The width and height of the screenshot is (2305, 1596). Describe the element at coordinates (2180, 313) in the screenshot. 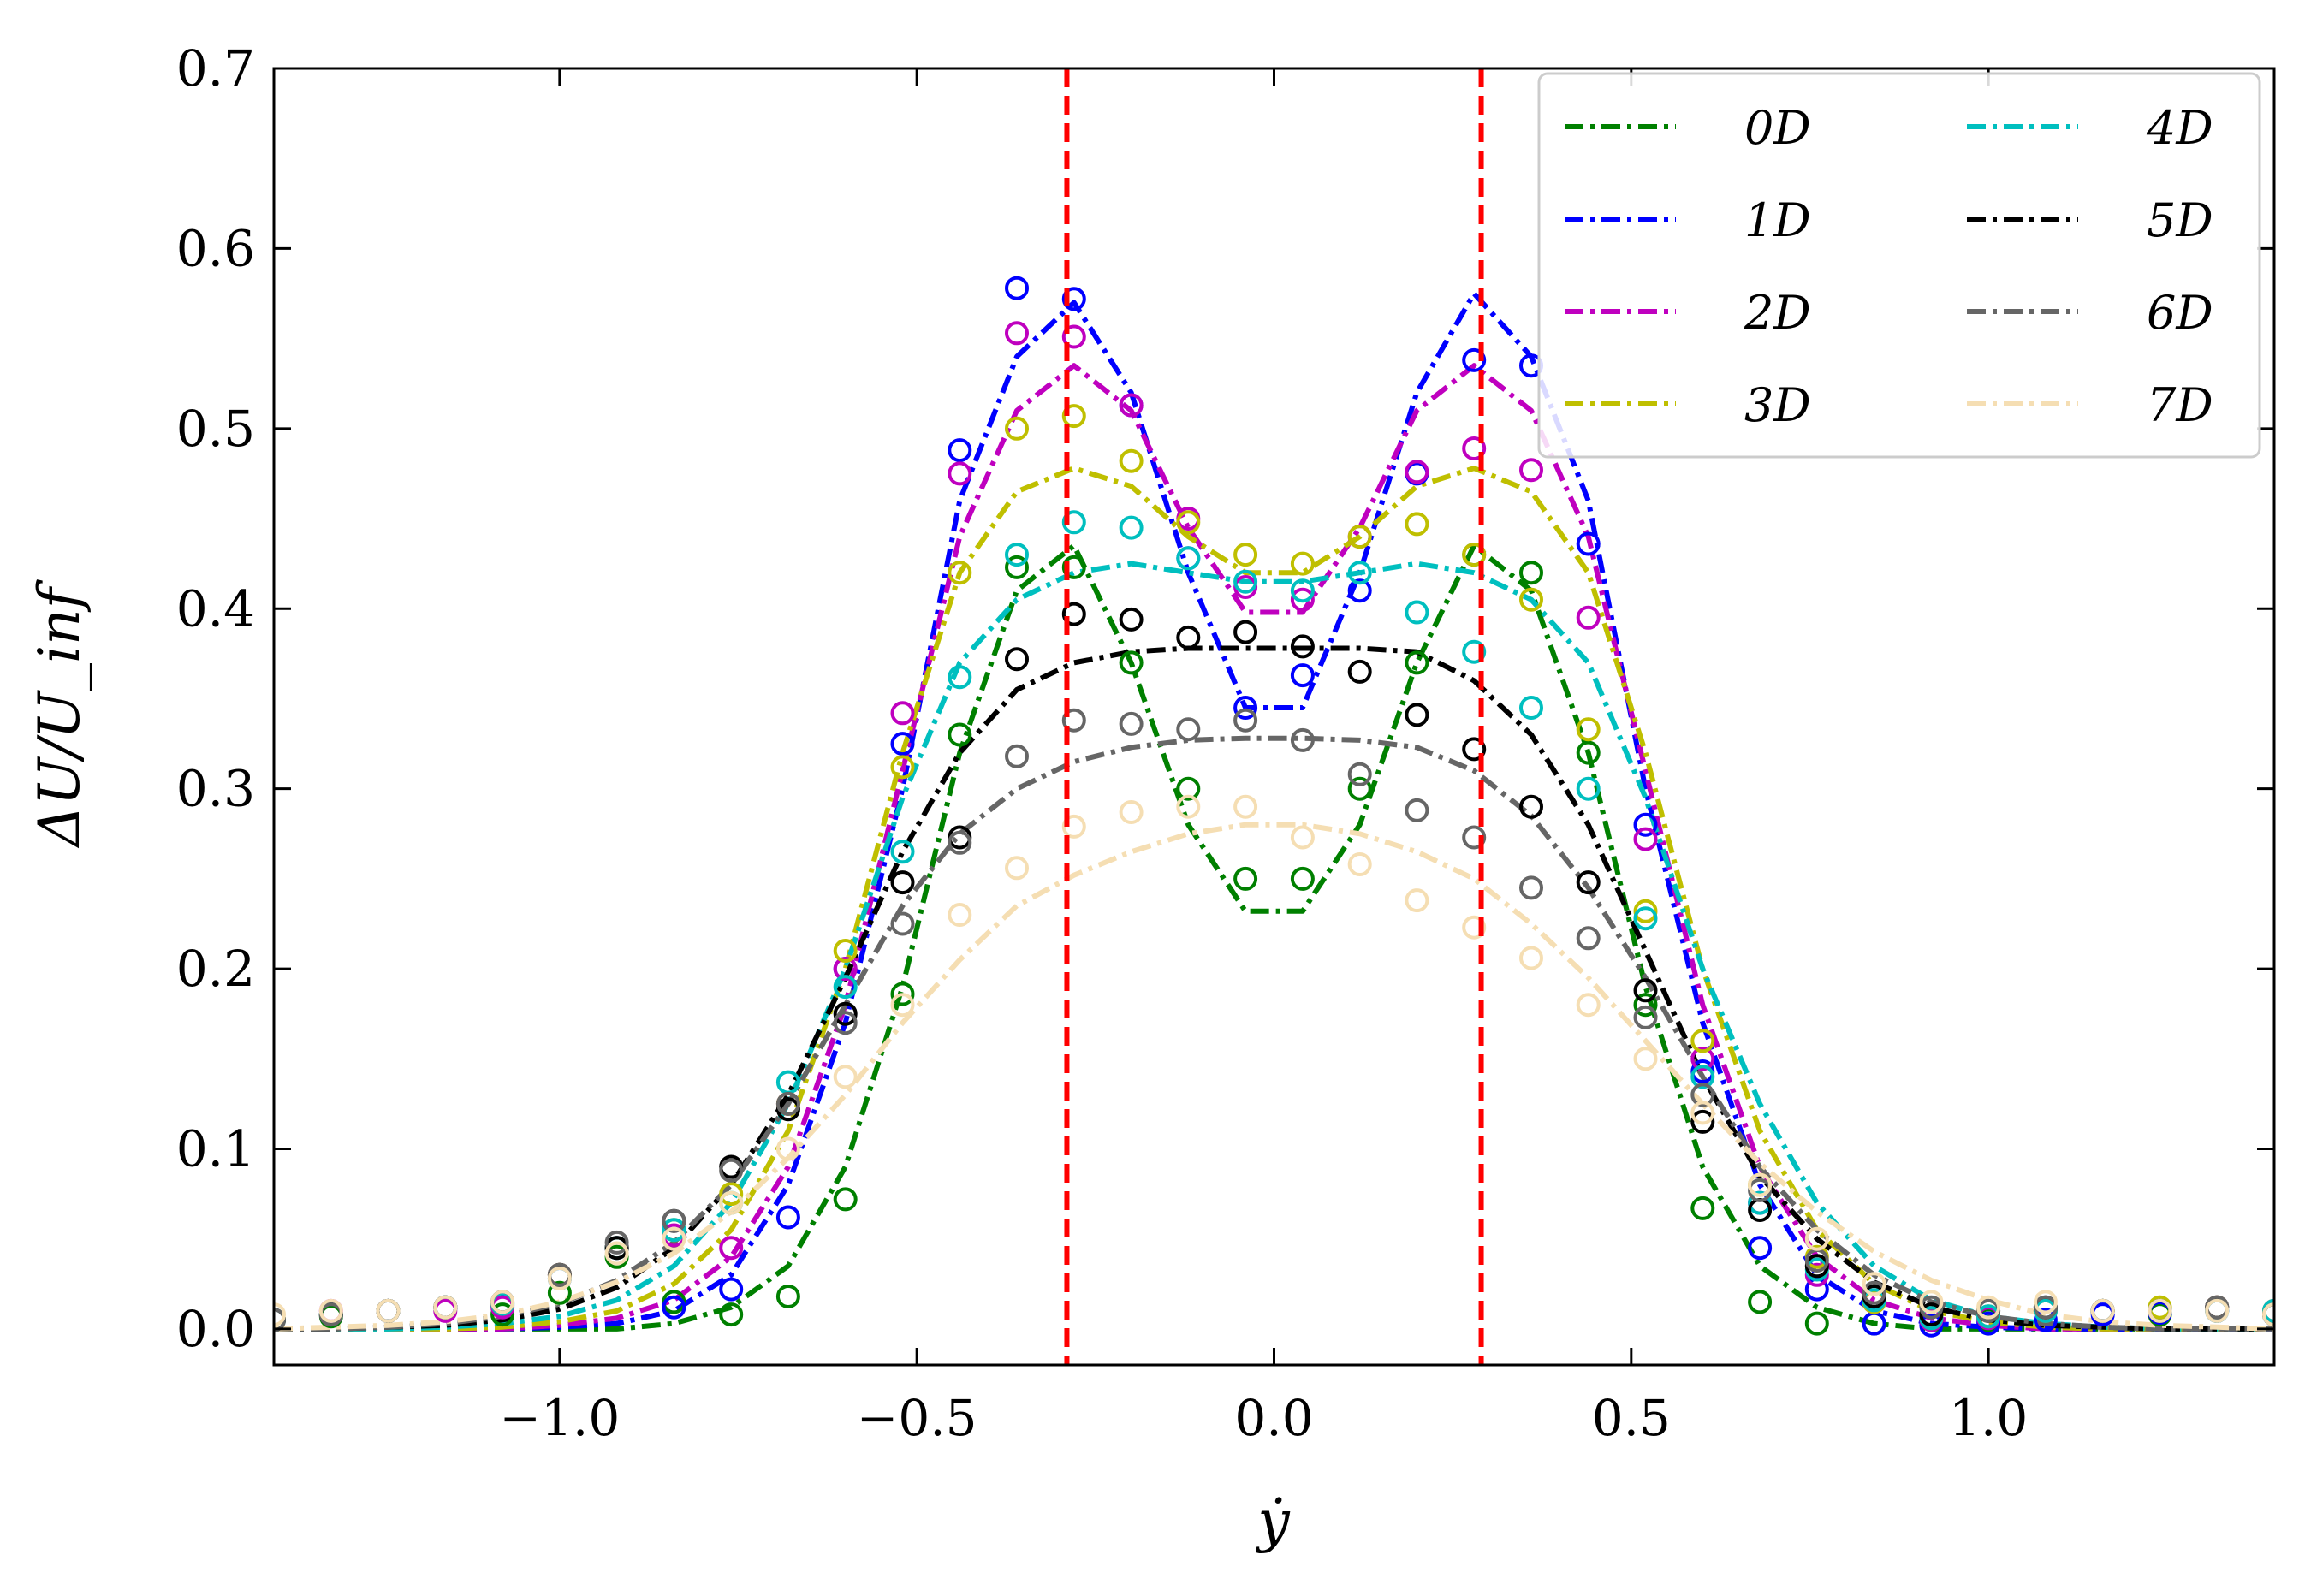

I see `legend-label-6D: 6D` at that location.